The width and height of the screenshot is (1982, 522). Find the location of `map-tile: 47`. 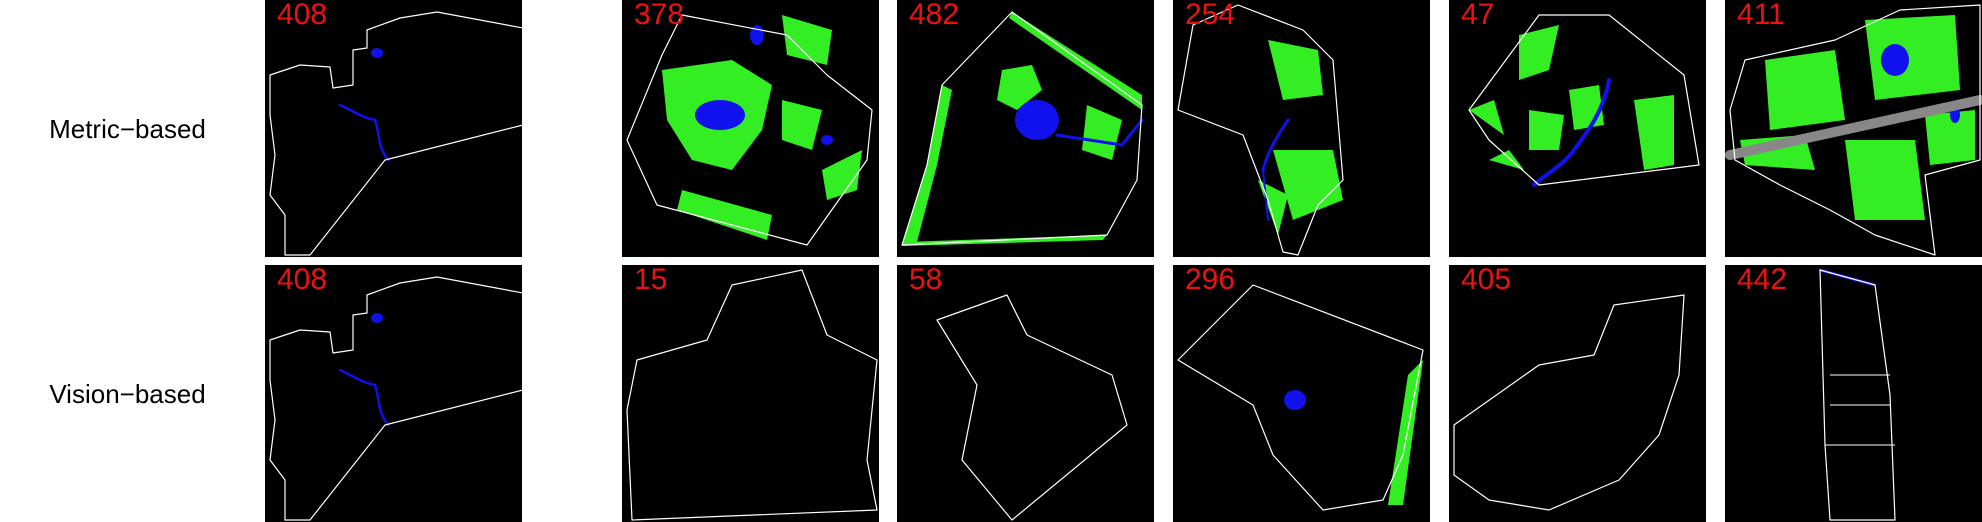

map-tile: 47 is located at coordinates (1577, 128).